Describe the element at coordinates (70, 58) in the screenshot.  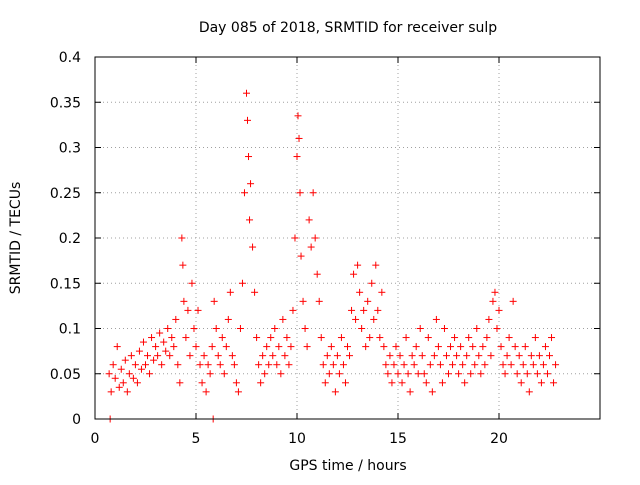
I see `y-tick-label: 0.4` at that location.